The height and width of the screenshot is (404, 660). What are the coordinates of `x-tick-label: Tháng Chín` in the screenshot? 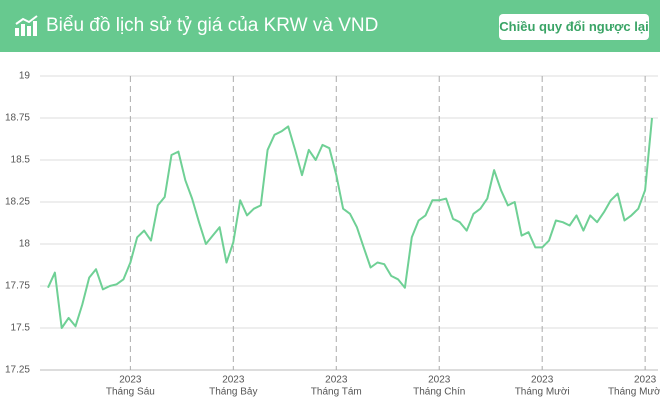 It's located at (439, 392).